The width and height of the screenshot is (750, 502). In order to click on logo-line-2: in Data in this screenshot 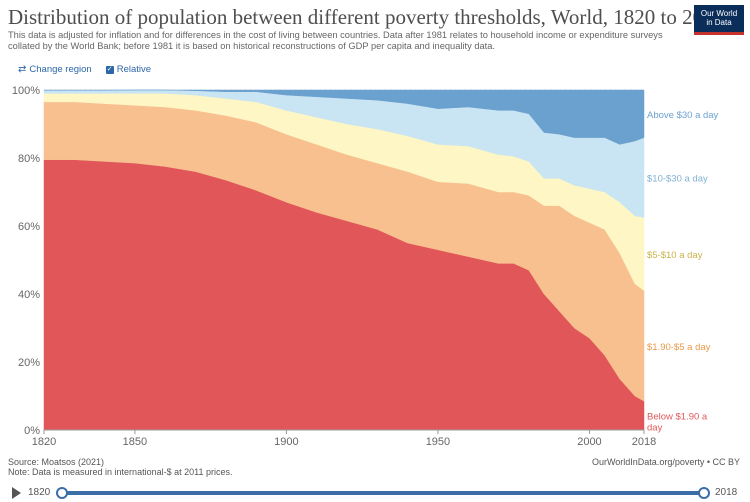, I will do `click(719, 22)`.